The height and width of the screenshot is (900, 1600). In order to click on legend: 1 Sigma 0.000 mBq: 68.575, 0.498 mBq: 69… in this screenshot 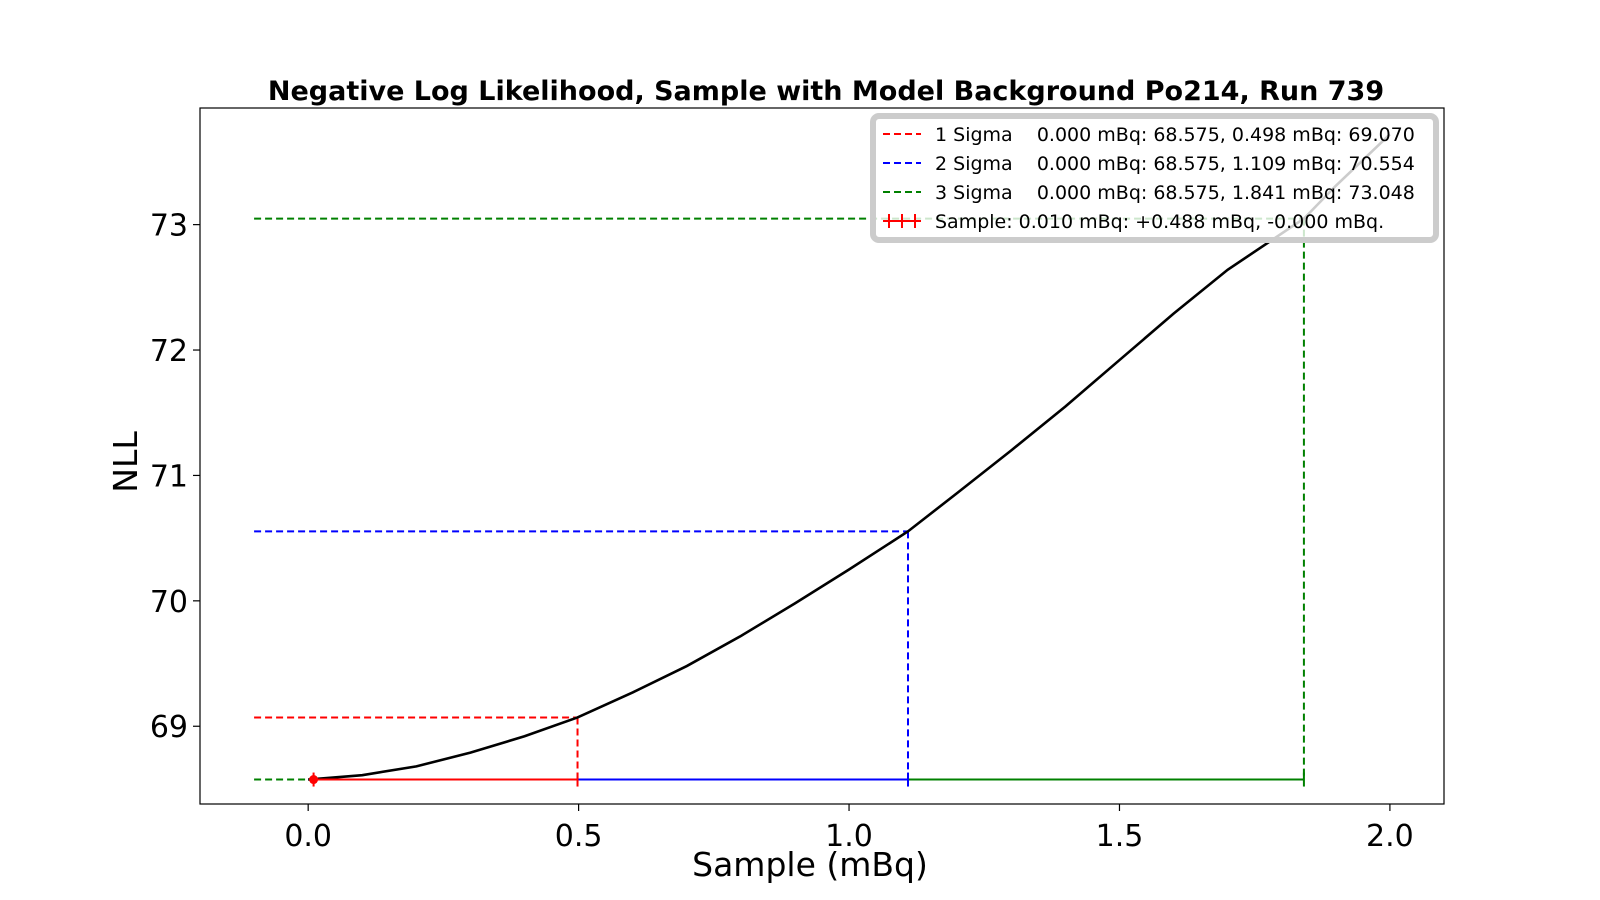, I will do `click(1154, 178)`.